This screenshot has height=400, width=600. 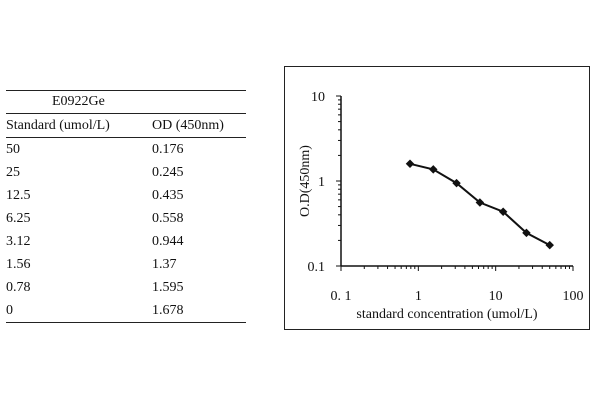 What do you see at coordinates (317, 267) in the screenshot?
I see `y-tick-label: 0.1` at bounding box center [317, 267].